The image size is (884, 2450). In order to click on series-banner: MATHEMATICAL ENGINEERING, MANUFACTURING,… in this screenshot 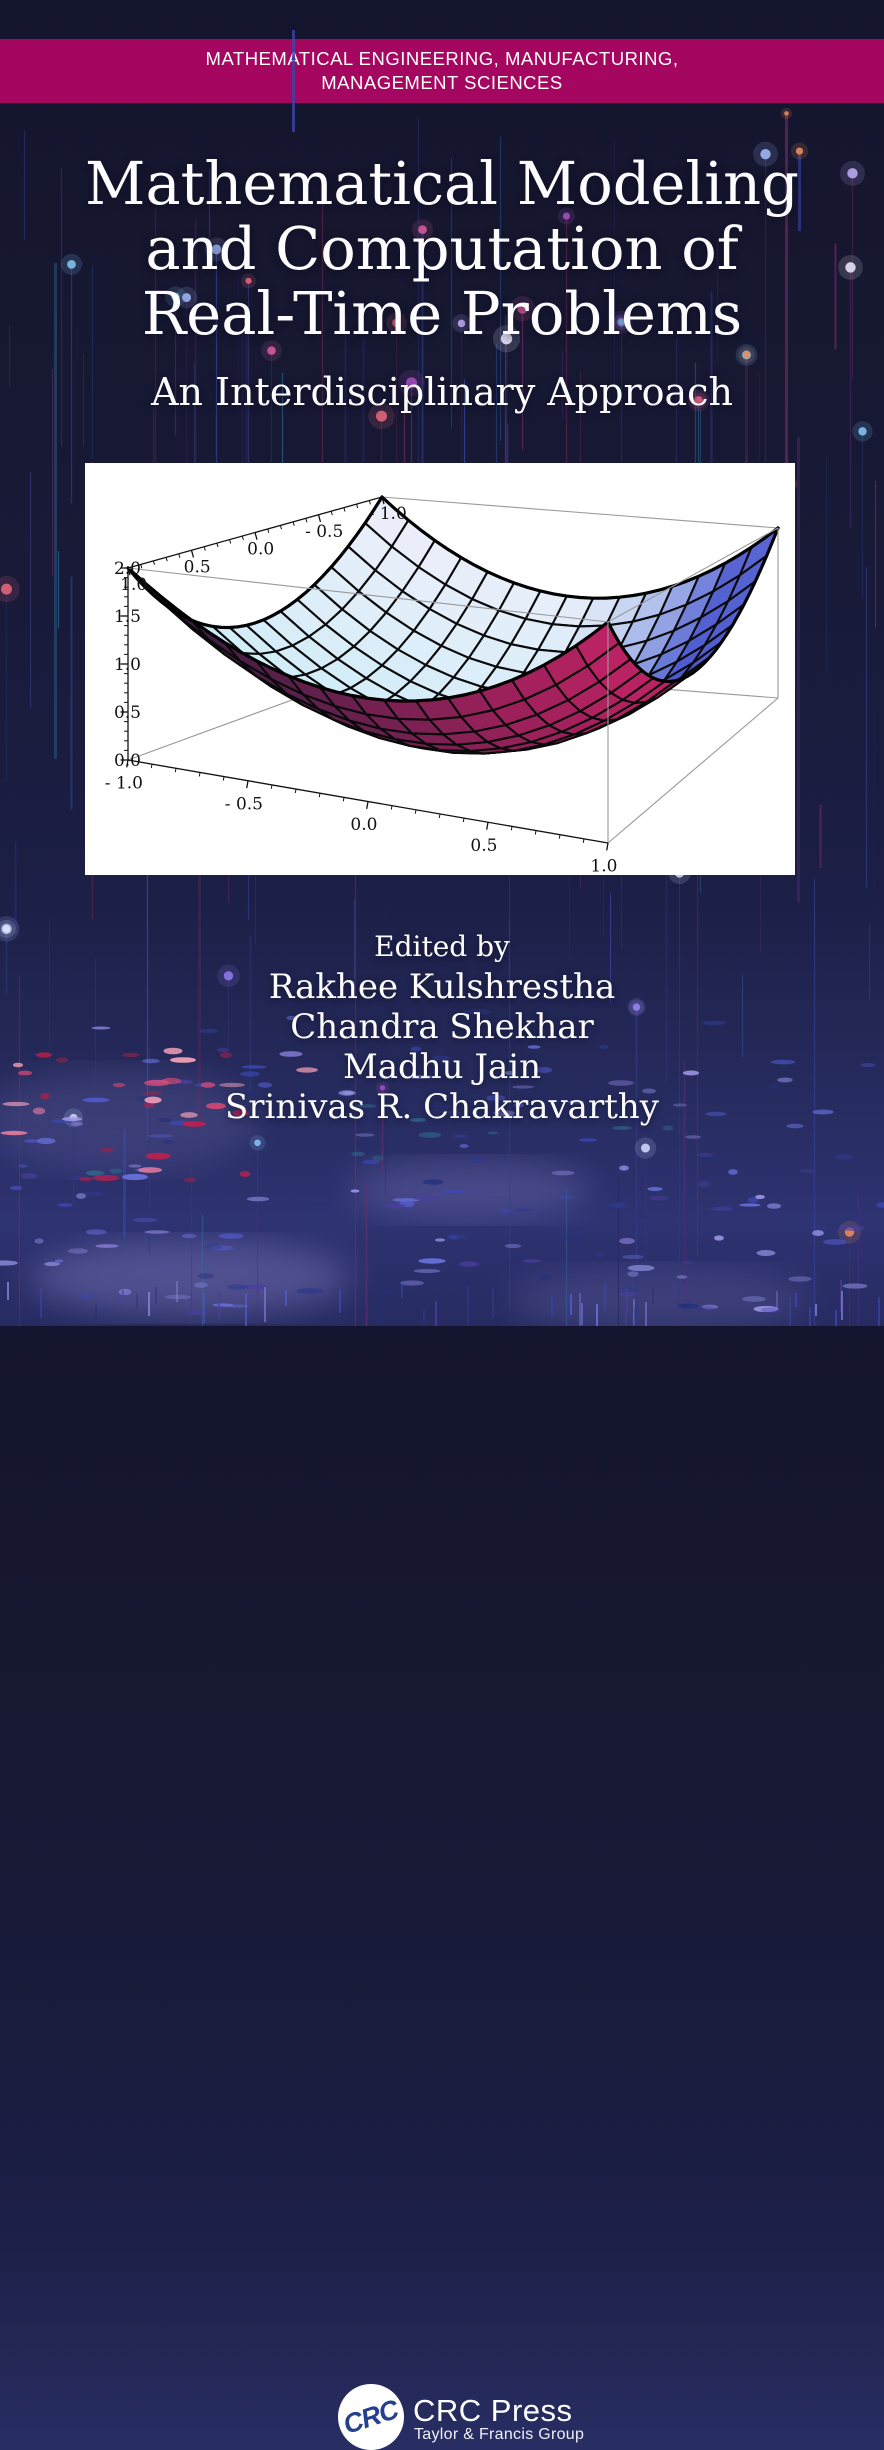, I will do `click(442, 71)`.